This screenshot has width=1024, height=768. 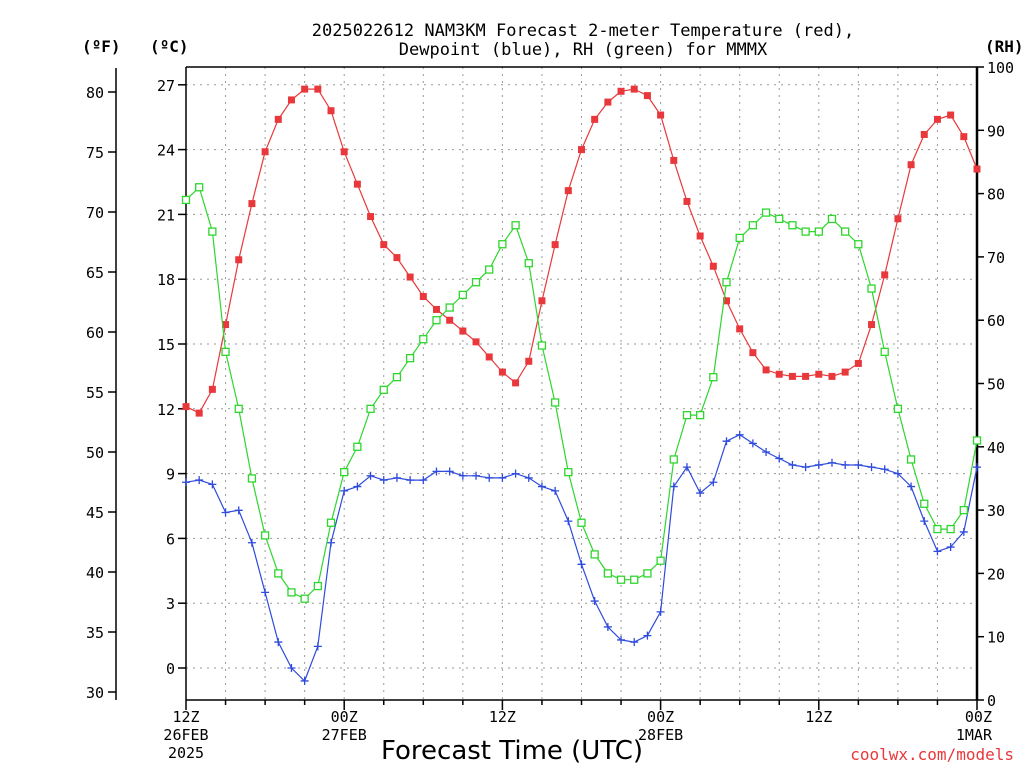 What do you see at coordinates (996, 131) in the screenshot?
I see `rh-tick-label: 90` at bounding box center [996, 131].